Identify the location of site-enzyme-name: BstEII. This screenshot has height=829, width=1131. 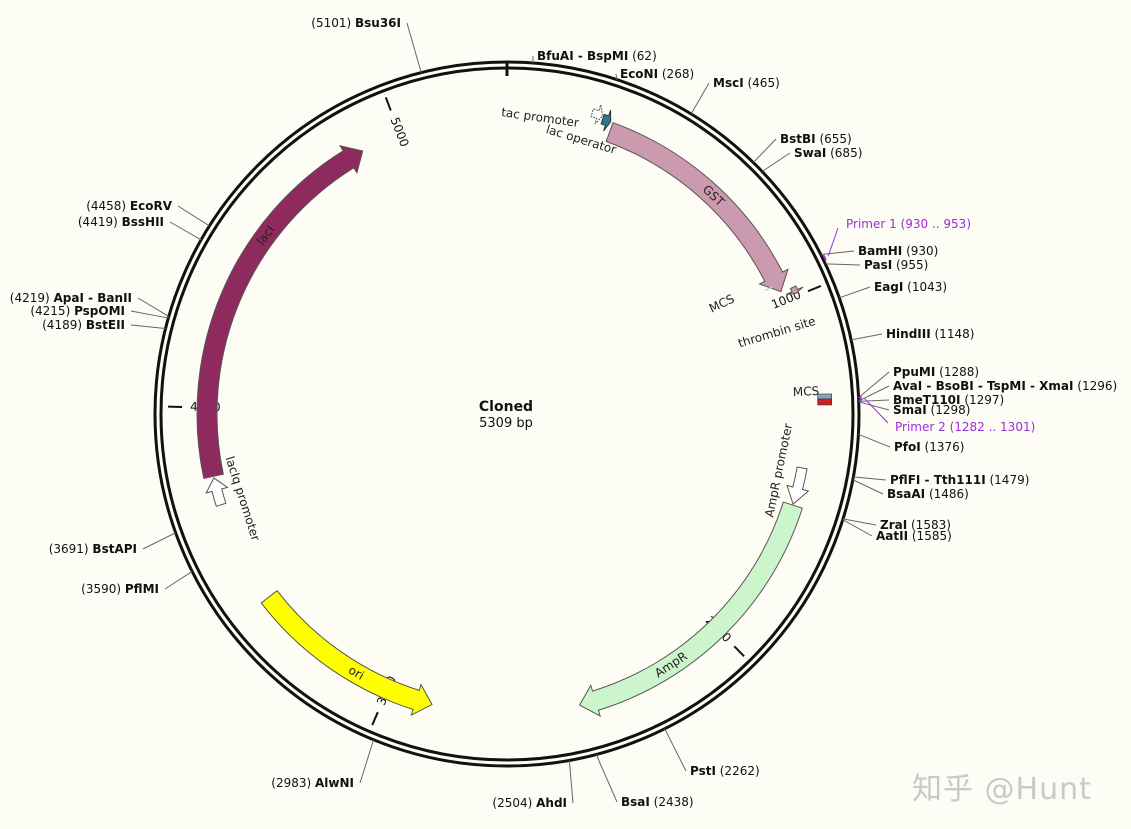
(105, 325).